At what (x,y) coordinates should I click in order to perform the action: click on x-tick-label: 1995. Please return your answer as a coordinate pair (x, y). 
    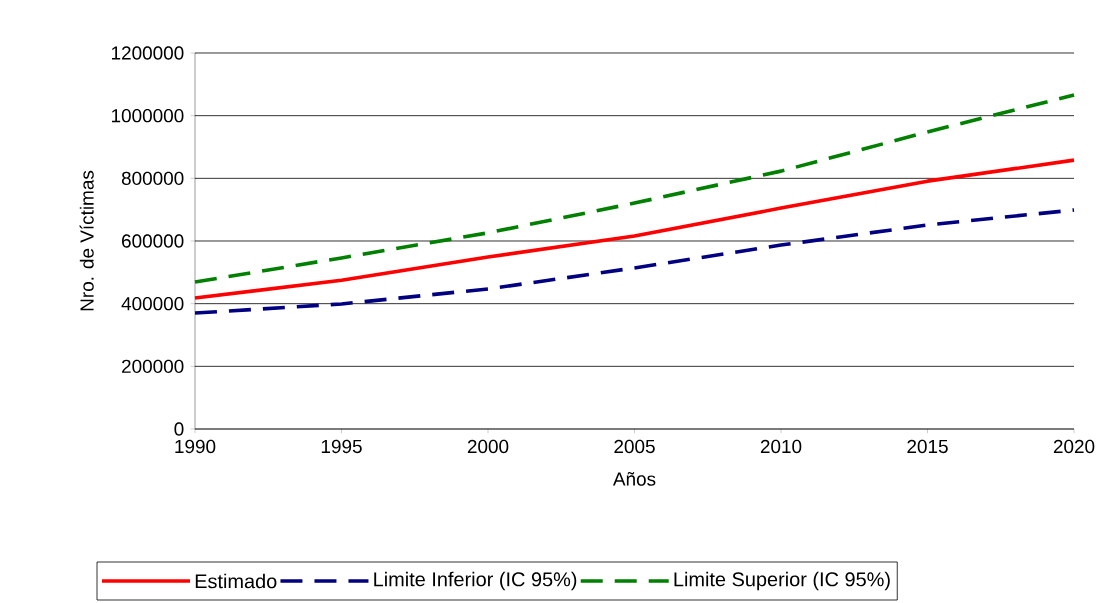
    Looking at the image, I should click on (341, 446).